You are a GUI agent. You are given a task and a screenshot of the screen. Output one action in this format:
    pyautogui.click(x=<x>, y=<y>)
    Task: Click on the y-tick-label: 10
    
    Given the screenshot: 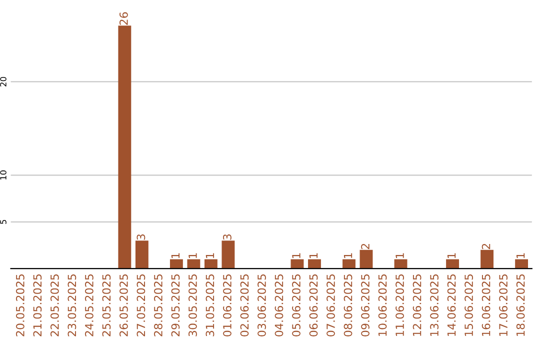 What is the action you would take?
    pyautogui.click(x=3, y=175)
    